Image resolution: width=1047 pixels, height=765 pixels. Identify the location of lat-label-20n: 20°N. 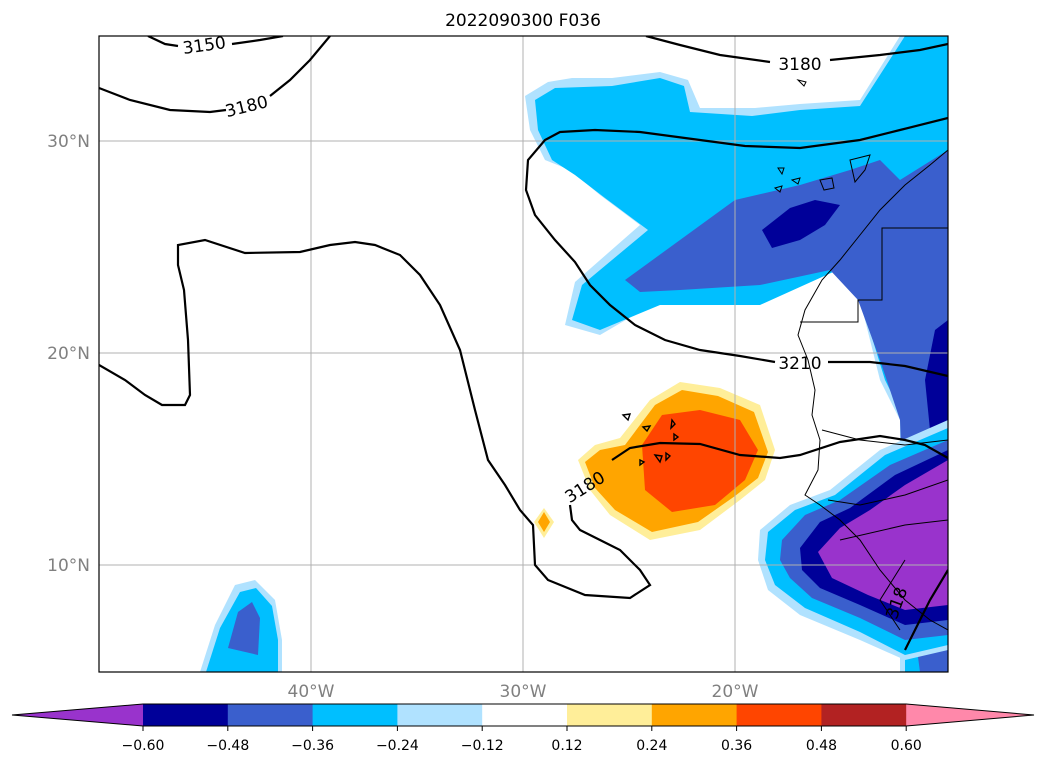
(68, 354).